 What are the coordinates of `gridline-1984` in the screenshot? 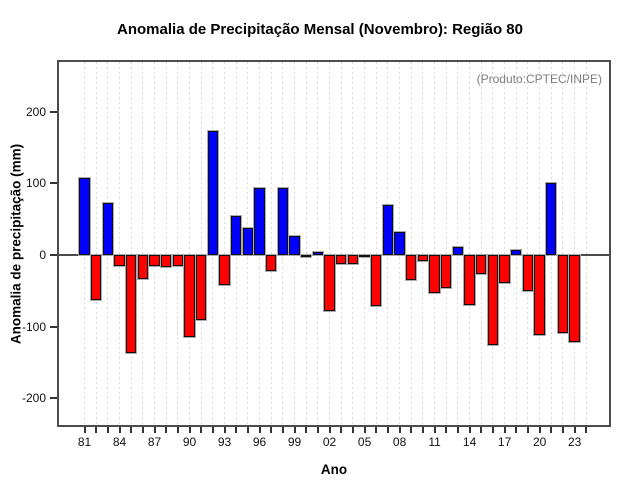 It's located at (119, 243).